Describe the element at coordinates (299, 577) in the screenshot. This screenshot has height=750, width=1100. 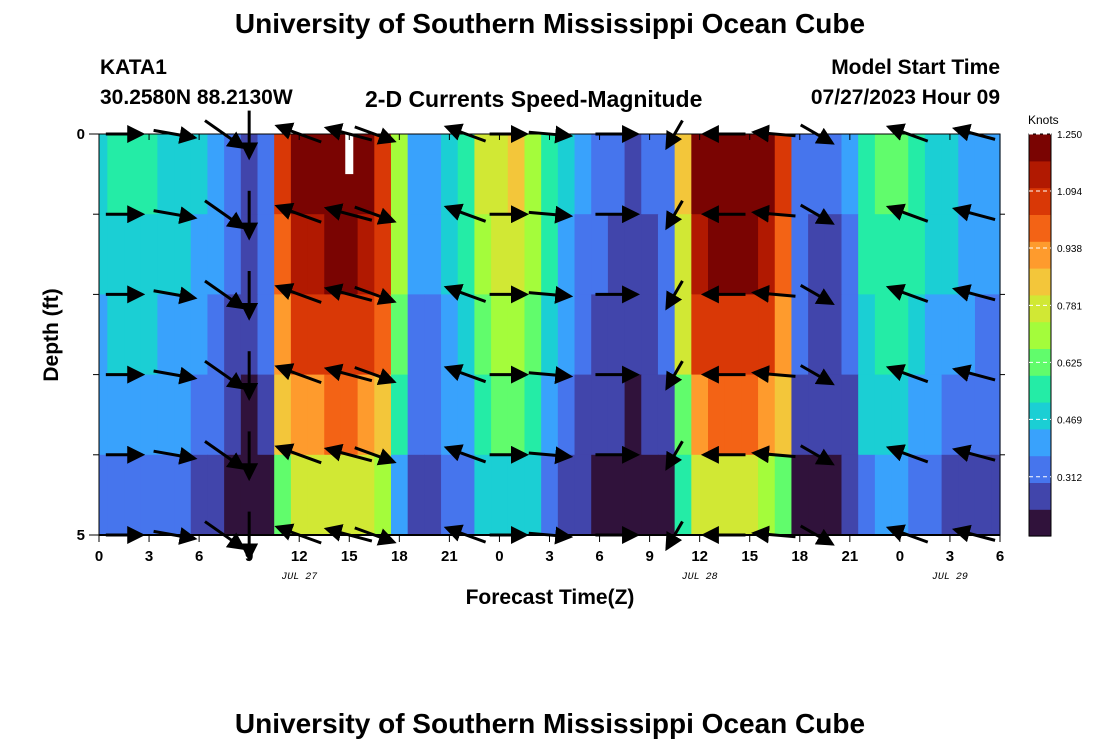
I see `date-label: JUL 27` at that location.